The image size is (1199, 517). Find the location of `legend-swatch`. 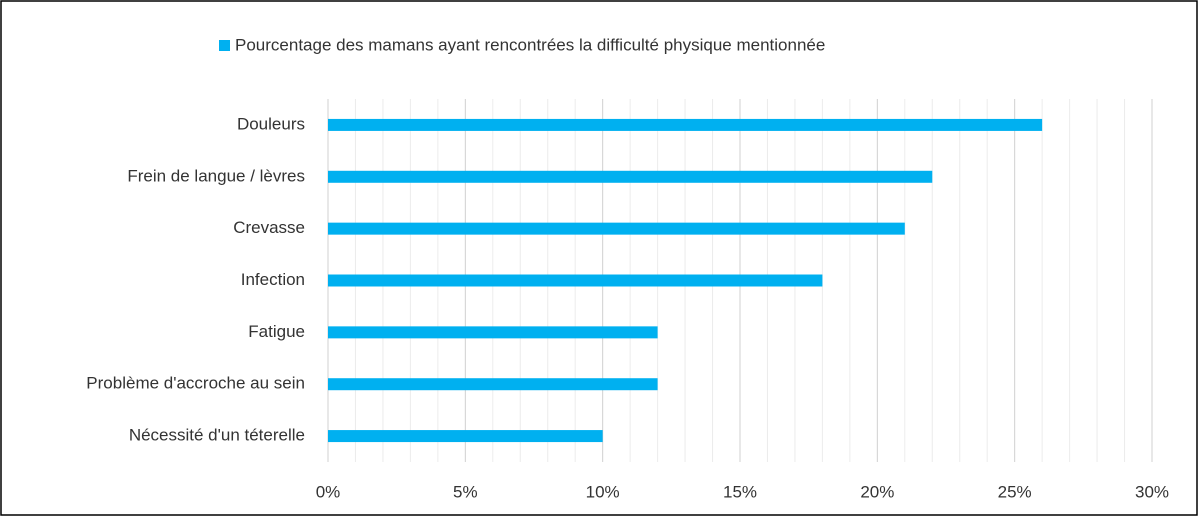

legend-swatch is located at coordinates (224, 45).